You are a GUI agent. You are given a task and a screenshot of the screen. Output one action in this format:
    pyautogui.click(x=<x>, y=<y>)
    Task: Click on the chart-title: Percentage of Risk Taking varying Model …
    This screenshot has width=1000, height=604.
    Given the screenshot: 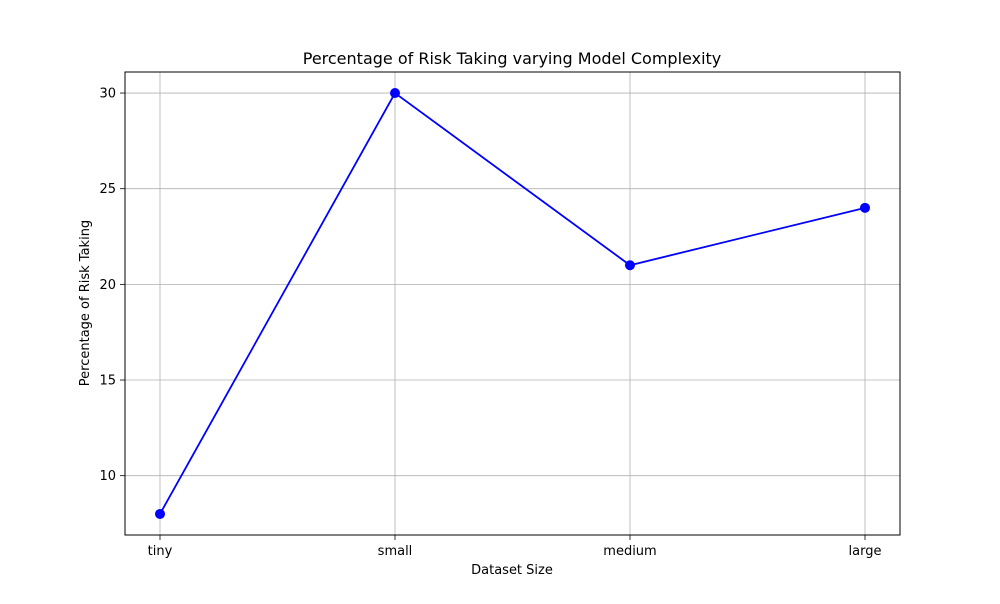 What is the action you would take?
    pyautogui.click(x=512, y=58)
    